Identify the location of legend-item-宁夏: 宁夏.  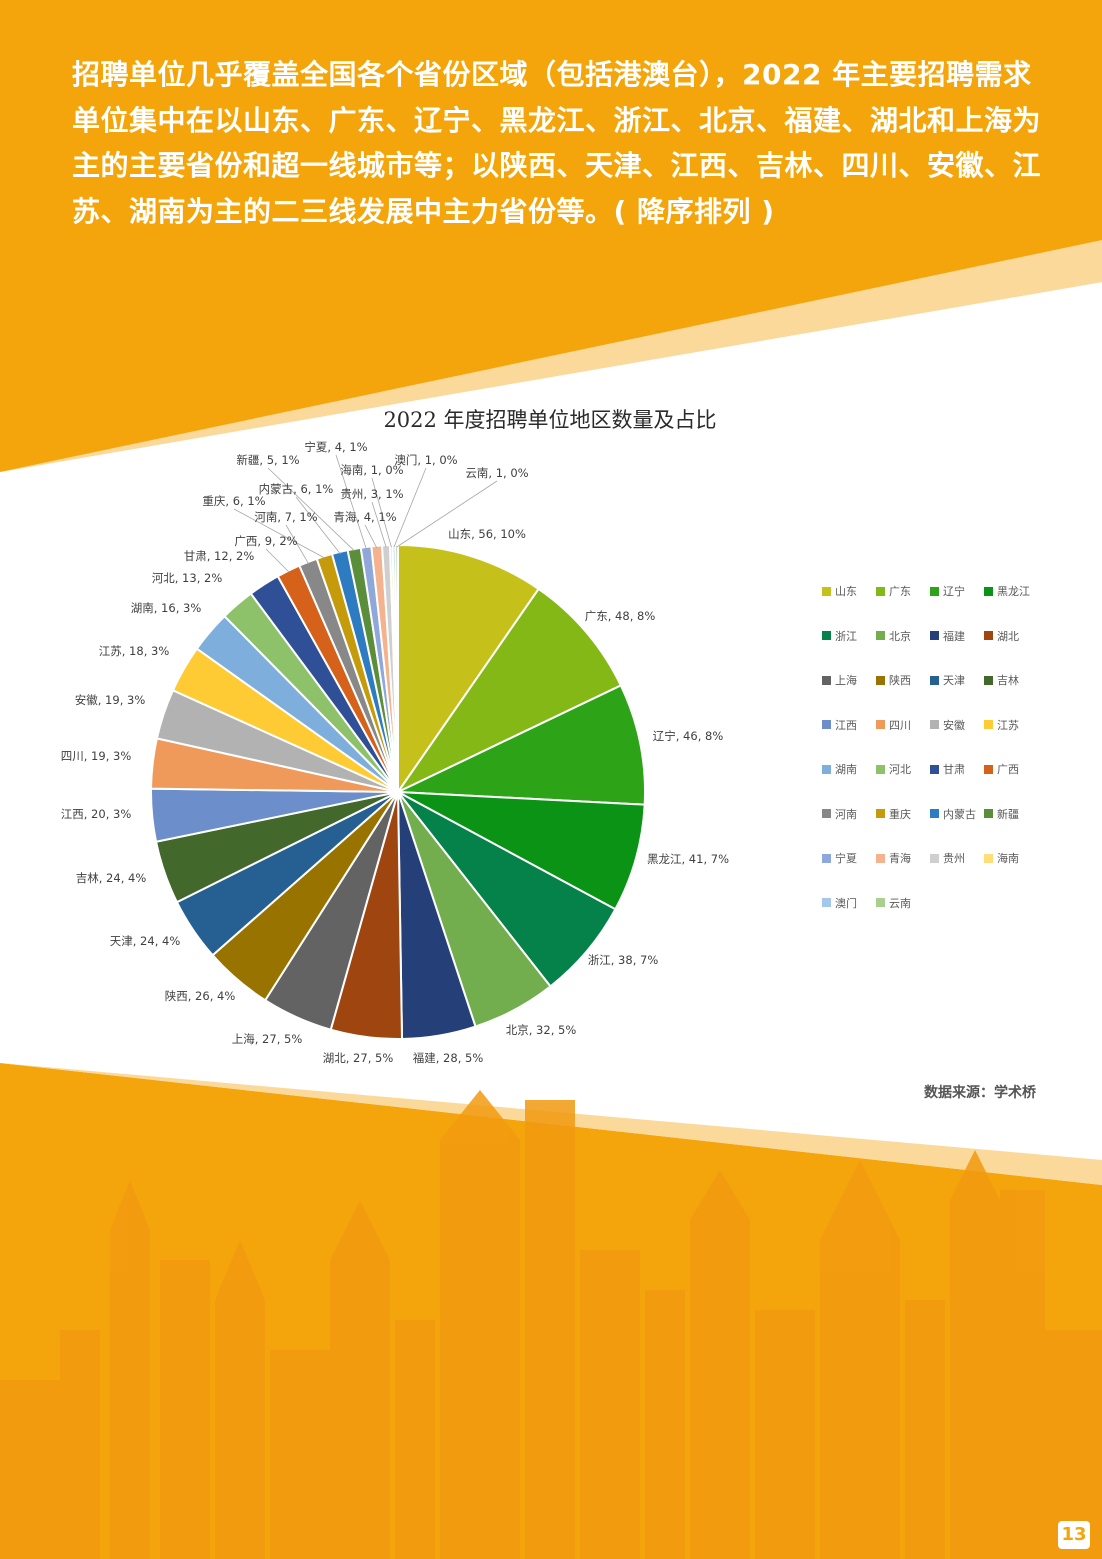
(849, 858).